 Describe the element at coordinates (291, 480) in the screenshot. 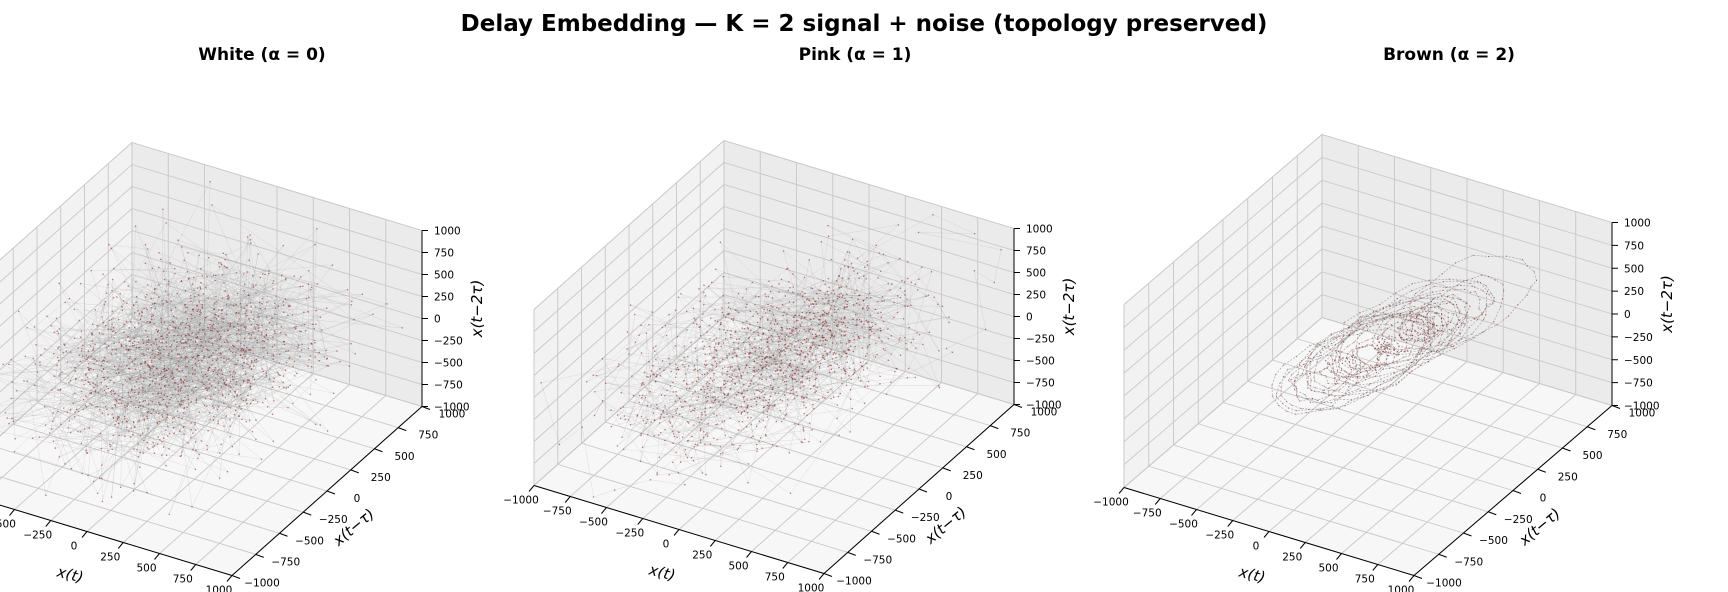

I see `grid-line` at that location.